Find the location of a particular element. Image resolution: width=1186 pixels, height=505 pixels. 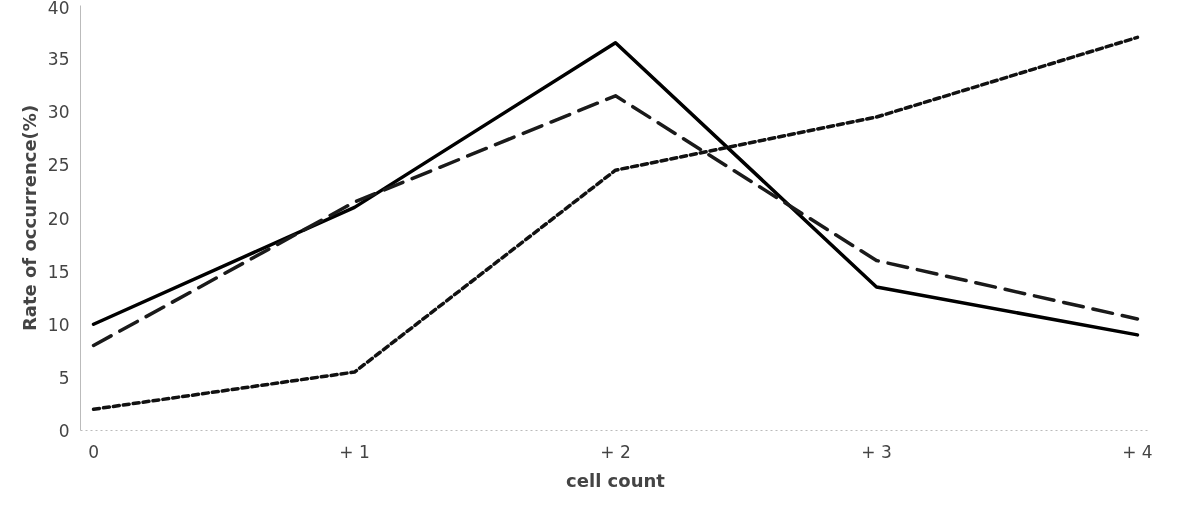

y-tick-label: 40 is located at coordinates (58, 9).